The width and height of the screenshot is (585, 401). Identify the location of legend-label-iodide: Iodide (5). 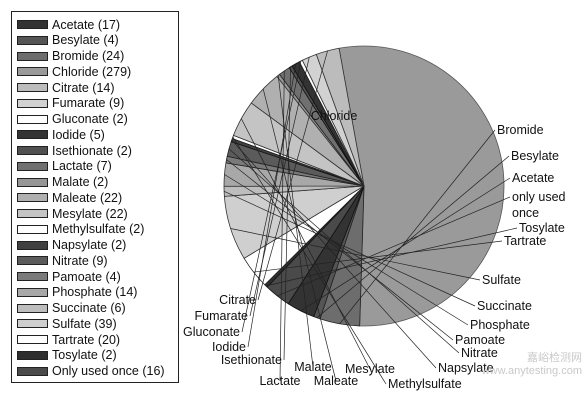
(78, 134).